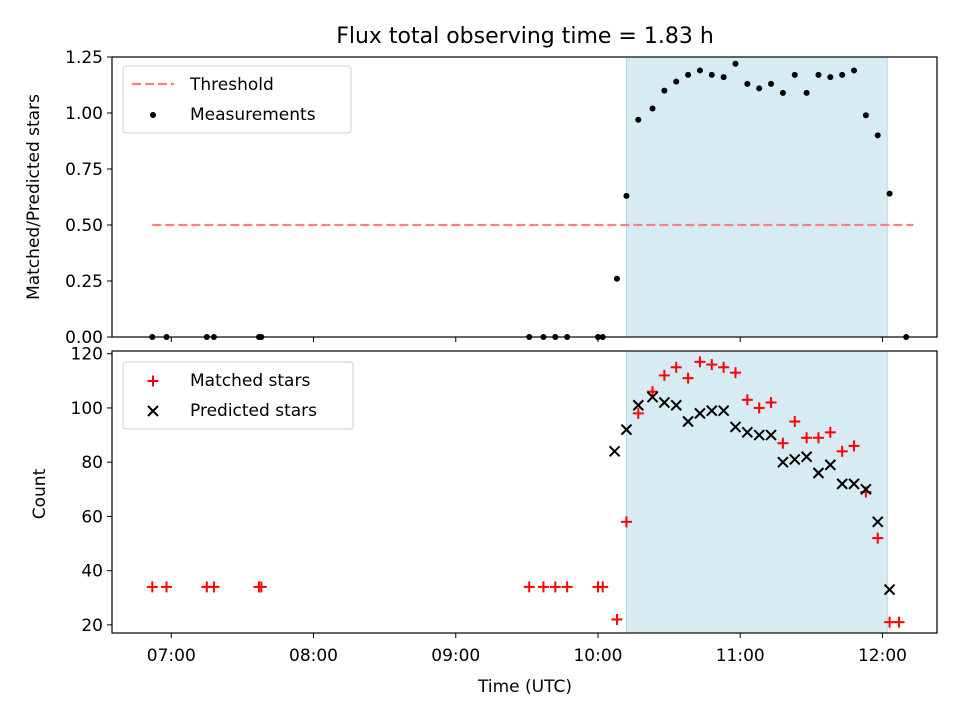 Image resolution: width=960 pixels, height=720 pixels. What do you see at coordinates (153, 115) in the screenshot?
I see `legend-measurement-swatch` at bounding box center [153, 115].